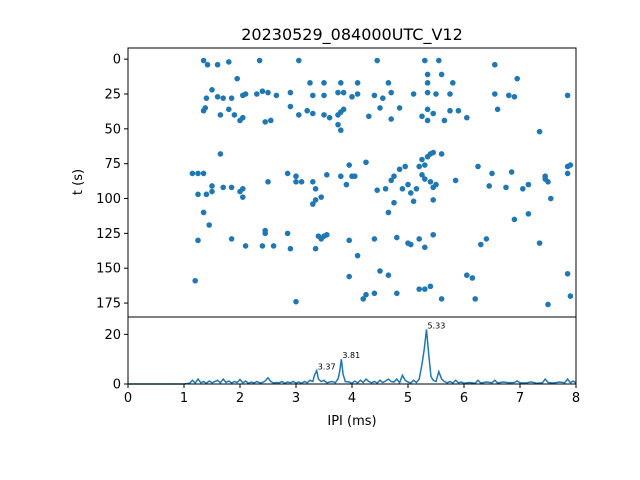 The width and height of the screenshot is (640, 480). I want to click on scatter-y-axis-label: t (s), so click(78, 182).